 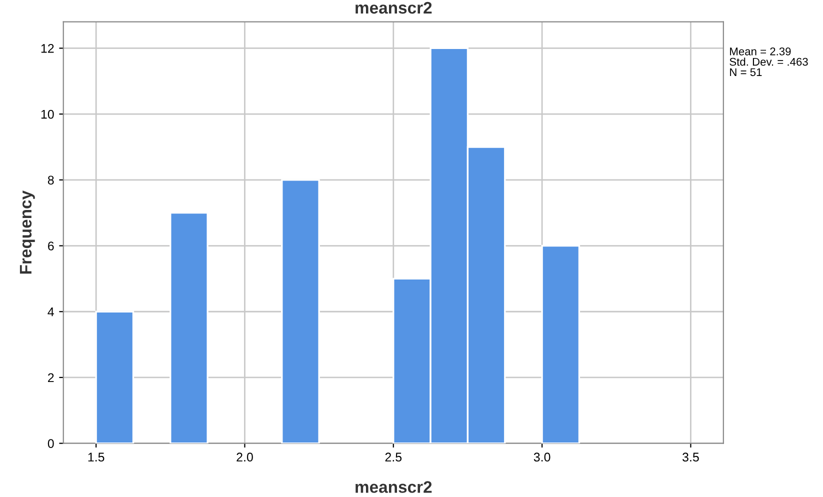 What do you see at coordinates (769, 62) in the screenshot?
I see `text: Std. Dev. = .463` at bounding box center [769, 62].